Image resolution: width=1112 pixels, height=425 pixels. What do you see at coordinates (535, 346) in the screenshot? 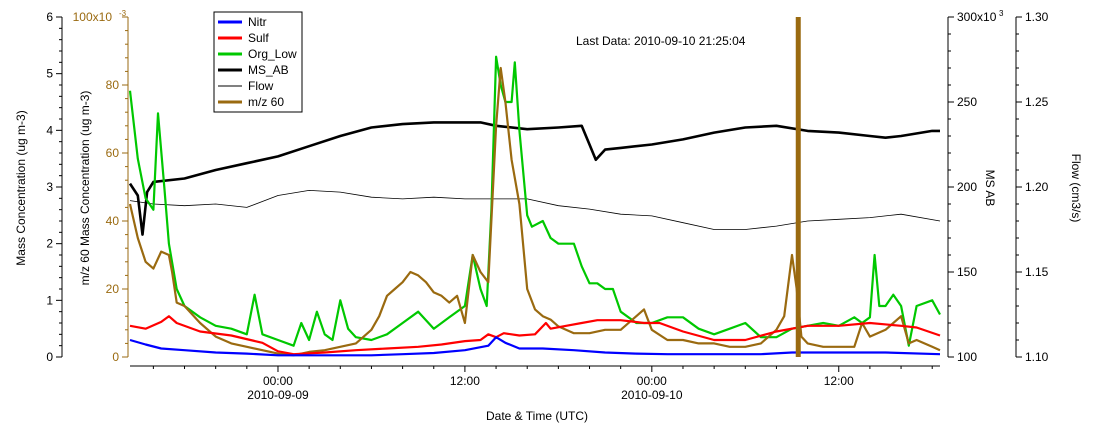
I see `series-nitr` at bounding box center [535, 346].